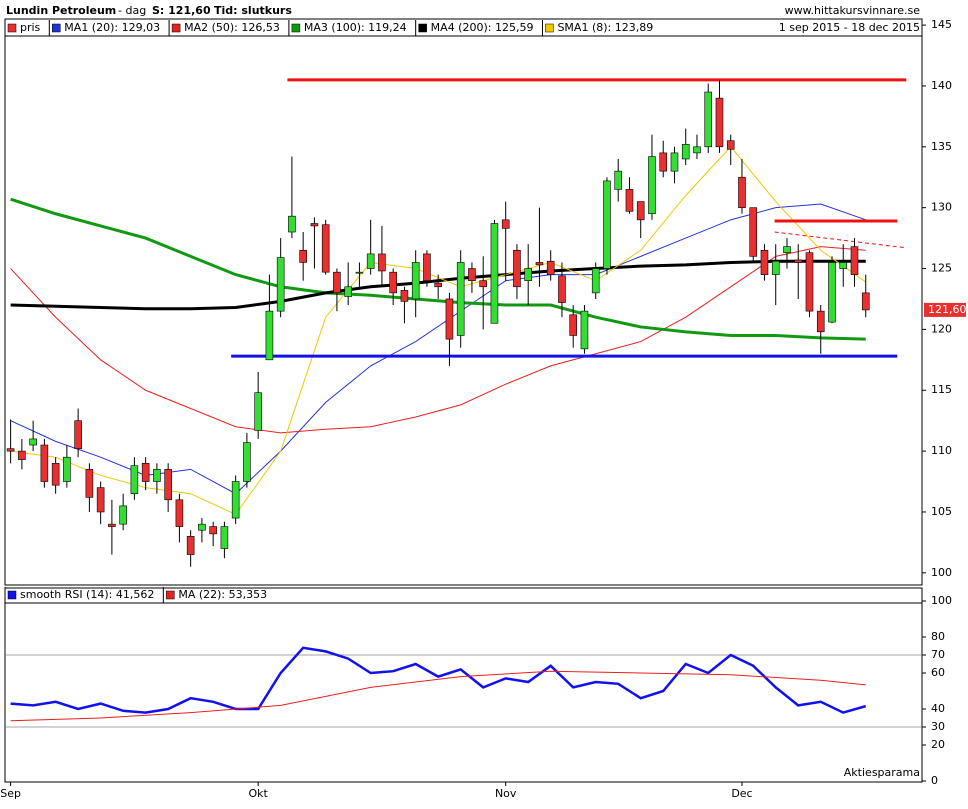 This screenshot has width=968, height=809. I want to click on y-tick-label: 125, so click(941, 268).